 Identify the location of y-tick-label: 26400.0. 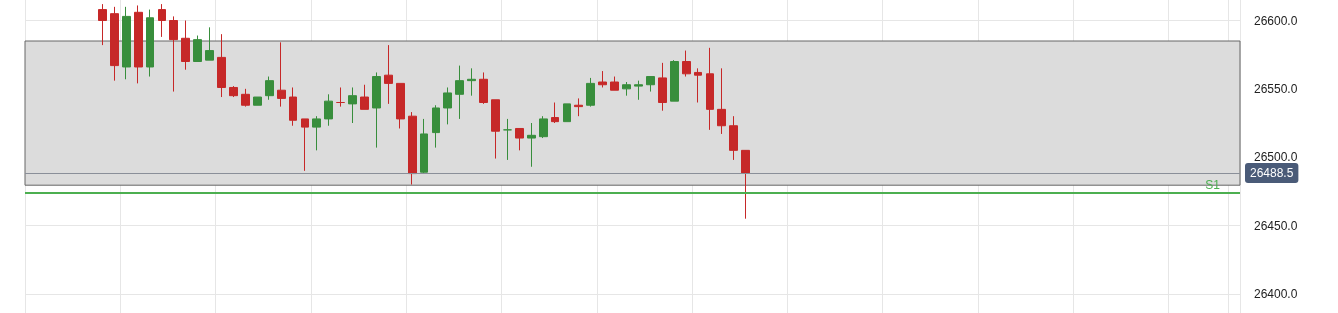
(1276, 293).